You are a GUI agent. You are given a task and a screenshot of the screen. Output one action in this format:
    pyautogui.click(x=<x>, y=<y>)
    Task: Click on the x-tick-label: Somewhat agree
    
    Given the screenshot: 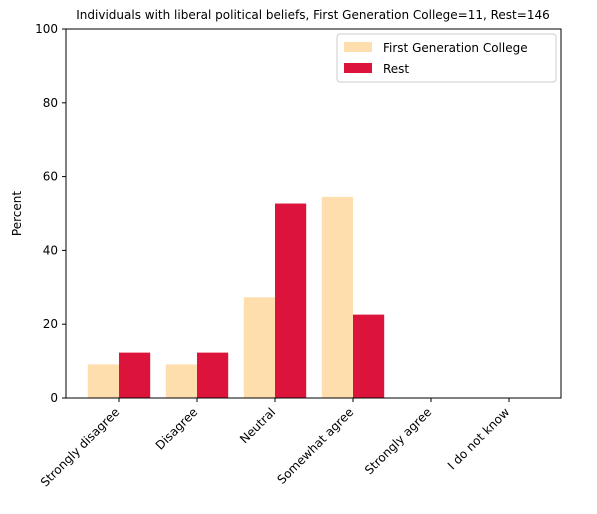 What is the action you would take?
    pyautogui.click(x=315, y=446)
    